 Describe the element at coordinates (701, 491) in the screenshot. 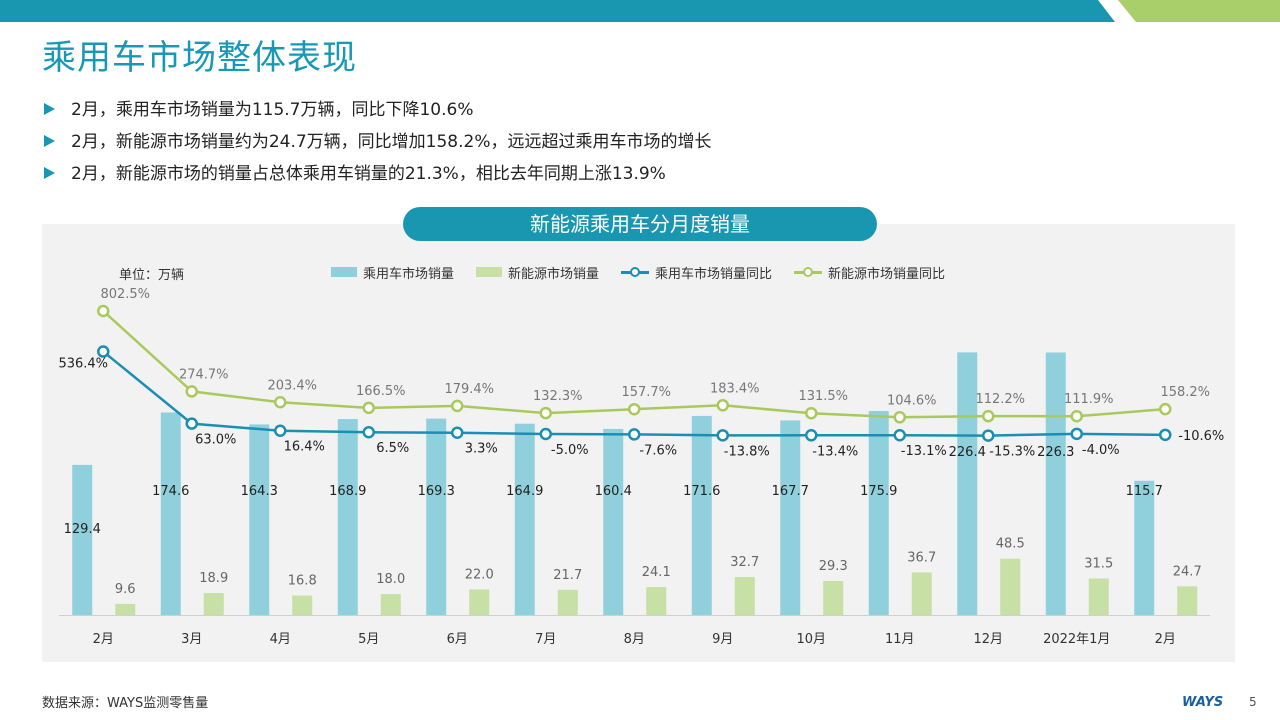

I see `data-label-total-sales: 171.6` at that location.